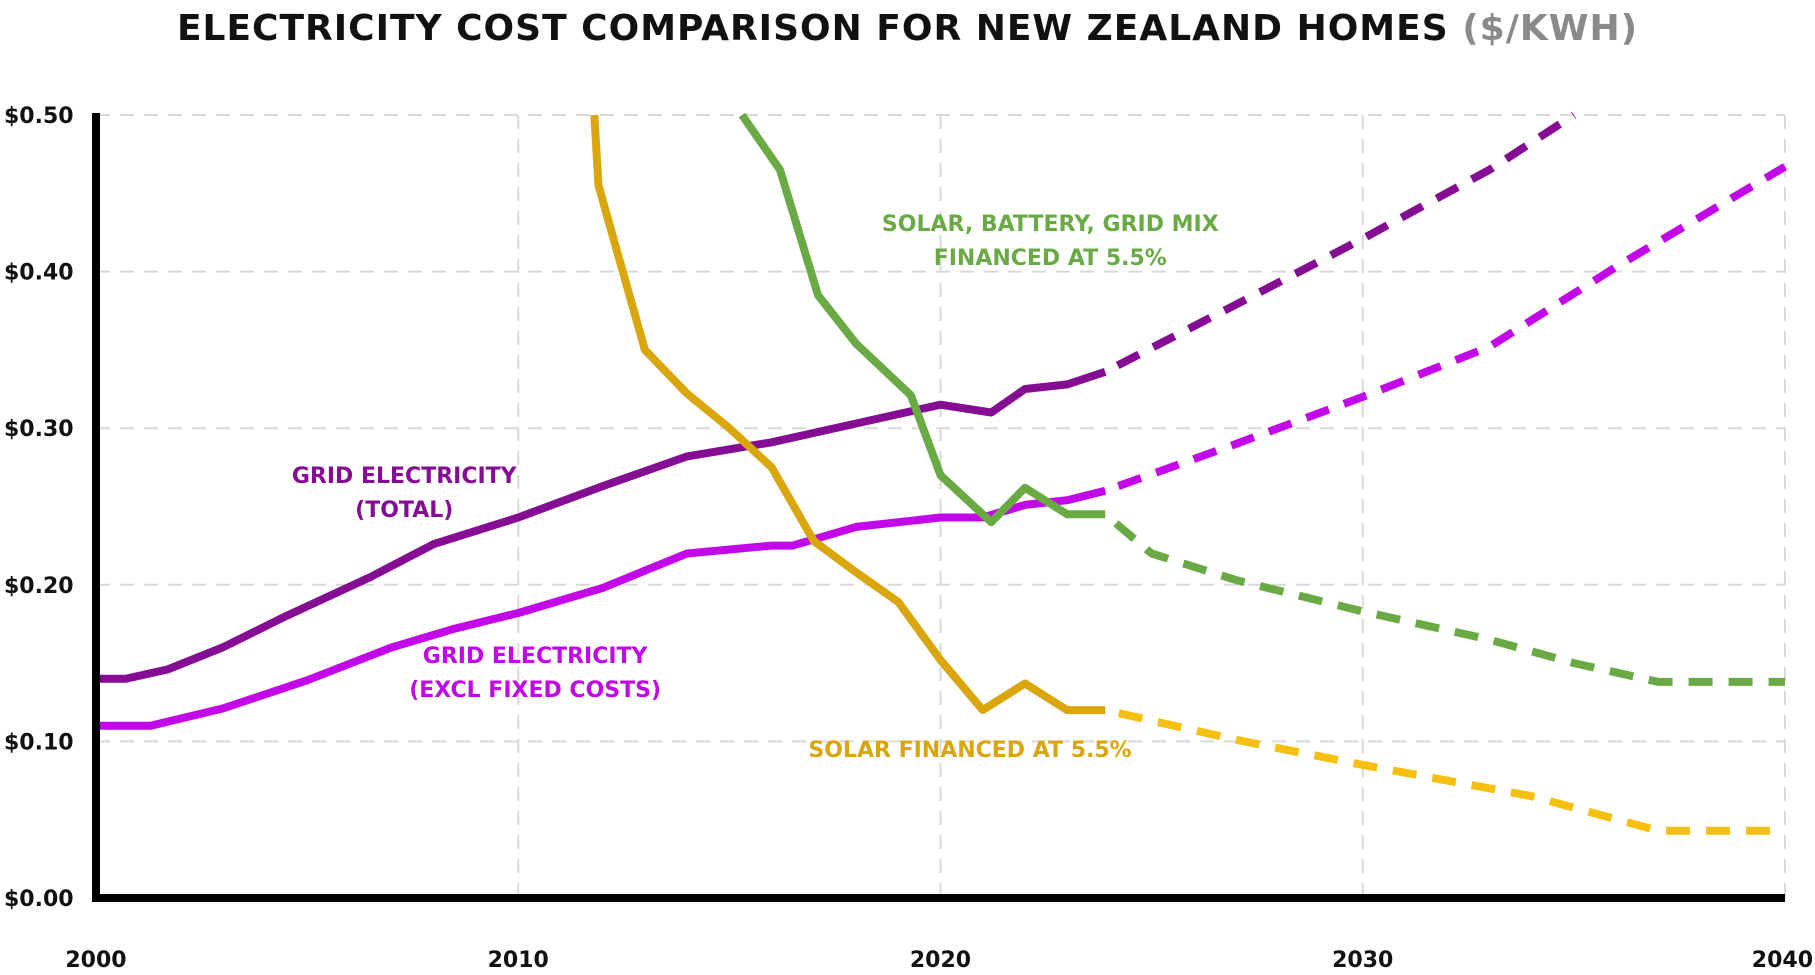  Describe the element at coordinates (940, 960) in the screenshot. I see `x-tick-label: 2020` at that location.